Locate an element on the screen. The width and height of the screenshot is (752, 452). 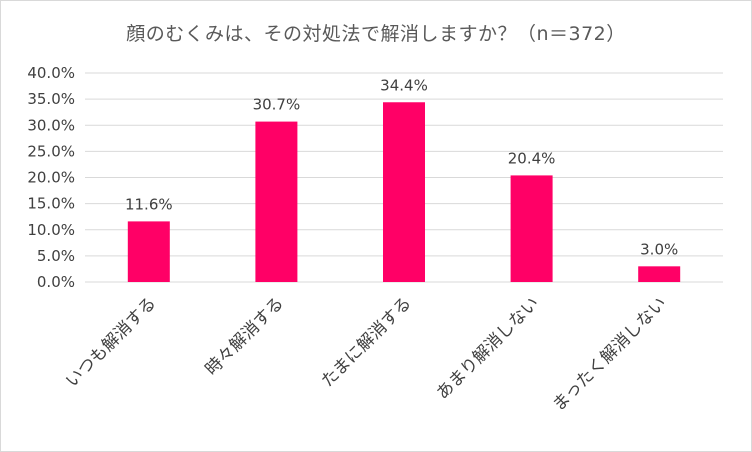
data-label: 34.4% is located at coordinates (404, 85).